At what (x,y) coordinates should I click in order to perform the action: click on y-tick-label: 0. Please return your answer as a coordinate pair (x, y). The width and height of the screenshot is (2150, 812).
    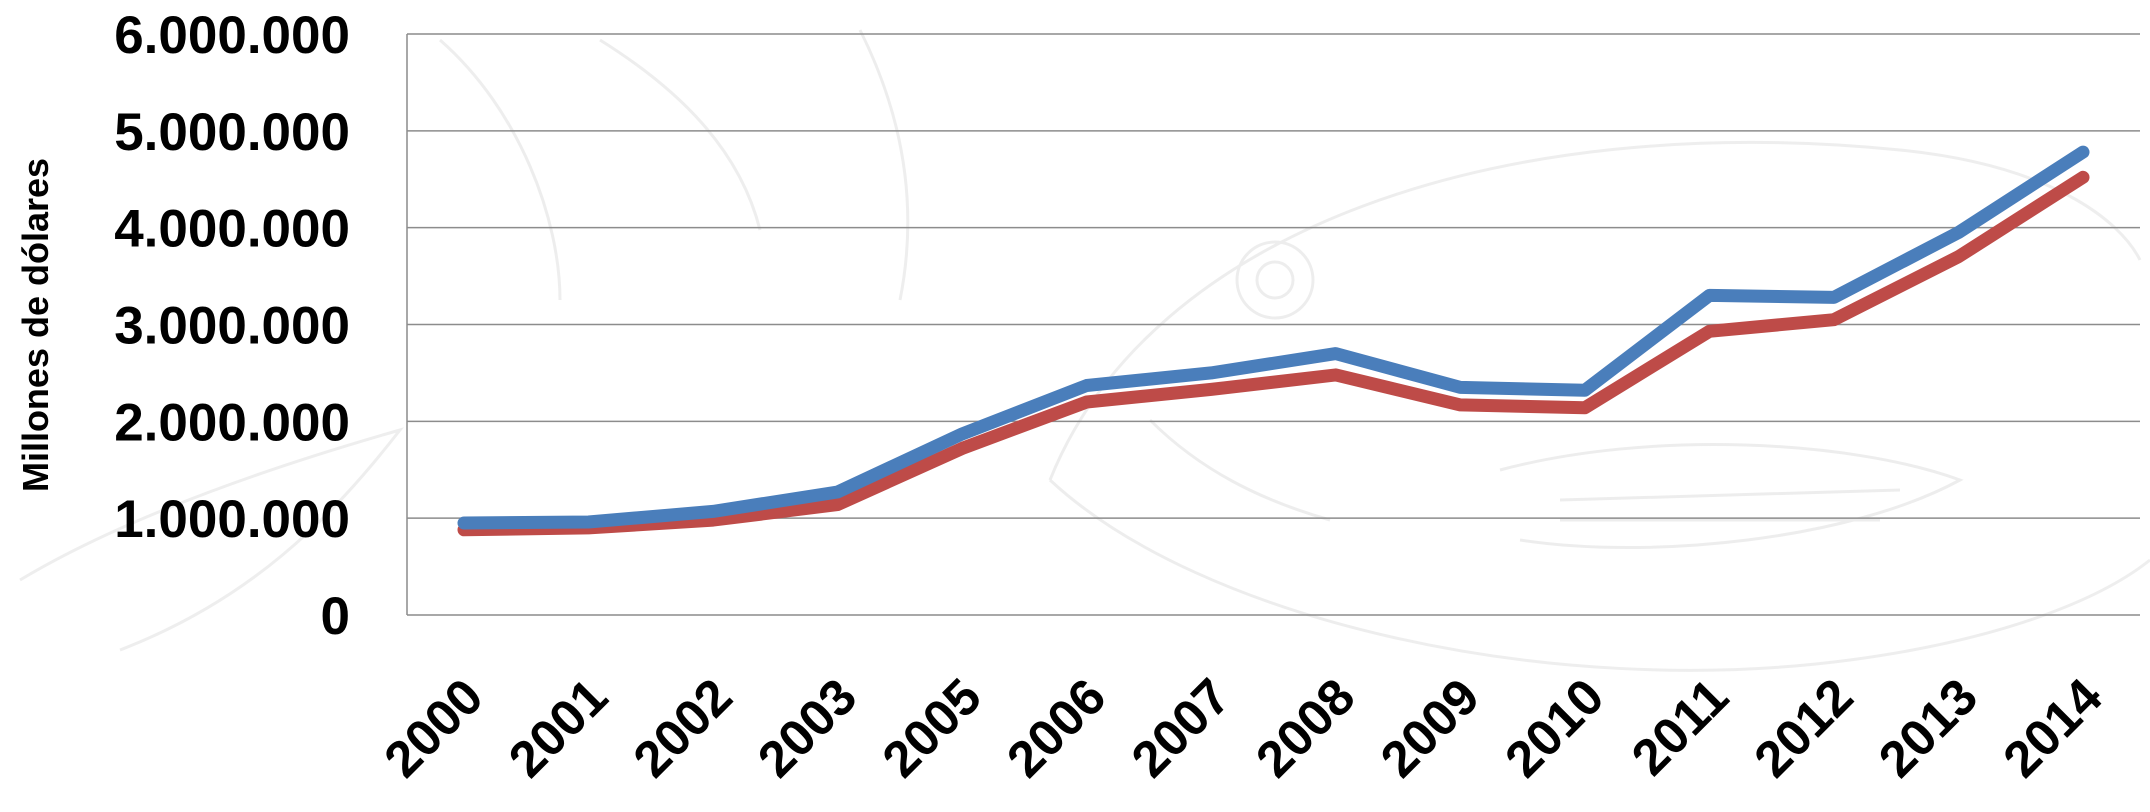
    Looking at the image, I should click on (335, 616).